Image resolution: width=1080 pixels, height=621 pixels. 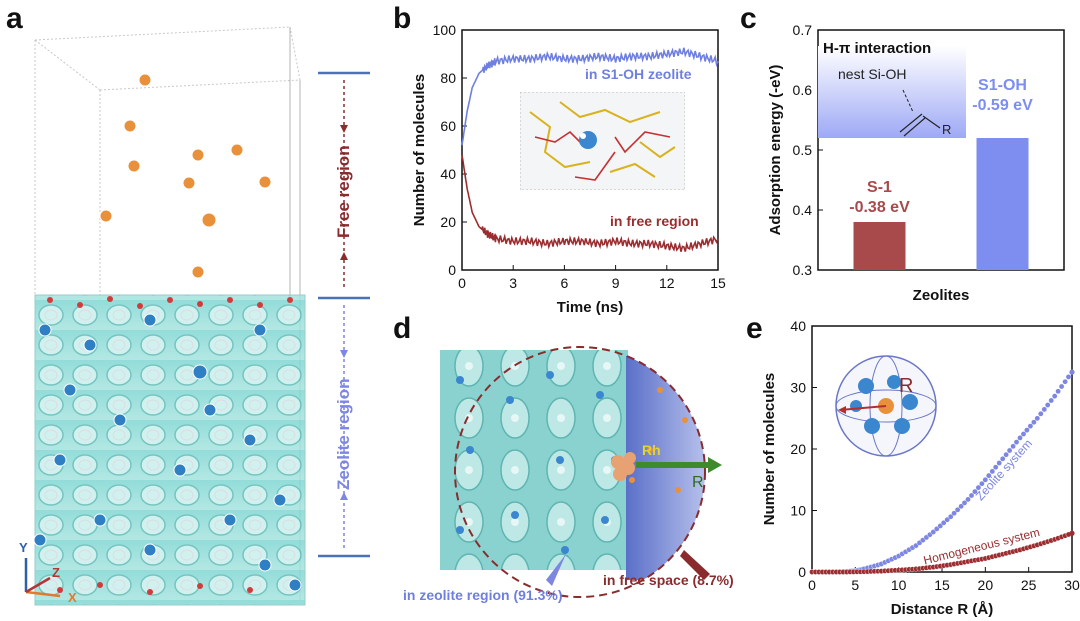 I want to click on y-axis-label: Adsorption energy (-eV), so click(x=775, y=150).